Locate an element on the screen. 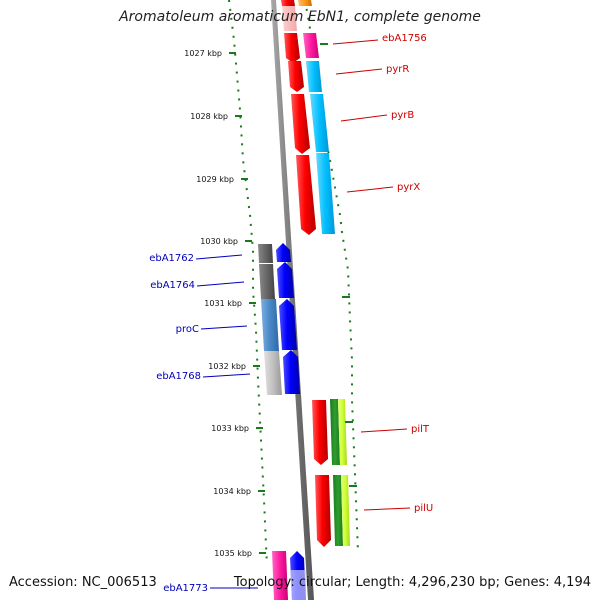  gene-label-text: ebA1768 is located at coordinates (178, 376).